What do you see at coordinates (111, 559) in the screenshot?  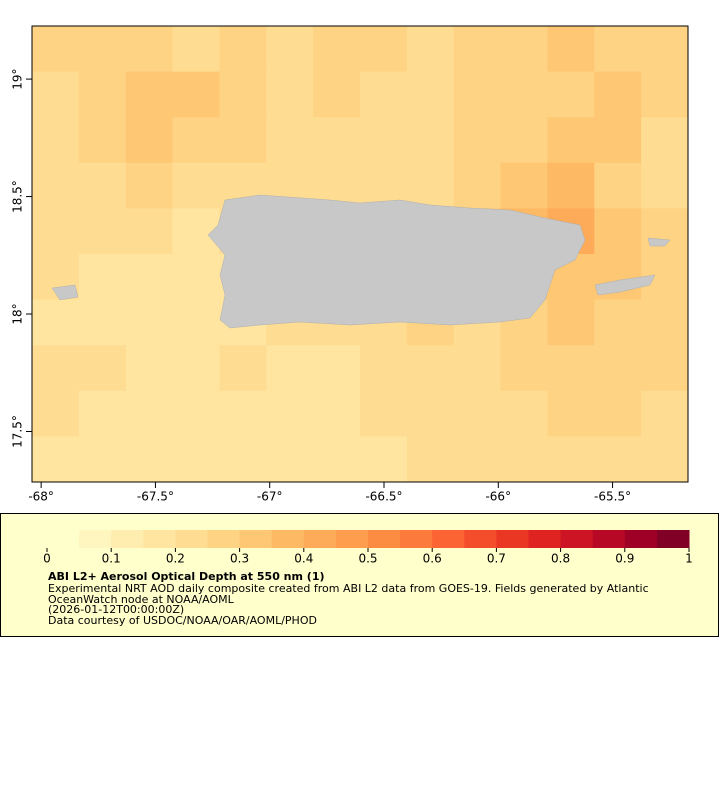 I see `colorbar-tick-label: 0.1` at bounding box center [111, 559].